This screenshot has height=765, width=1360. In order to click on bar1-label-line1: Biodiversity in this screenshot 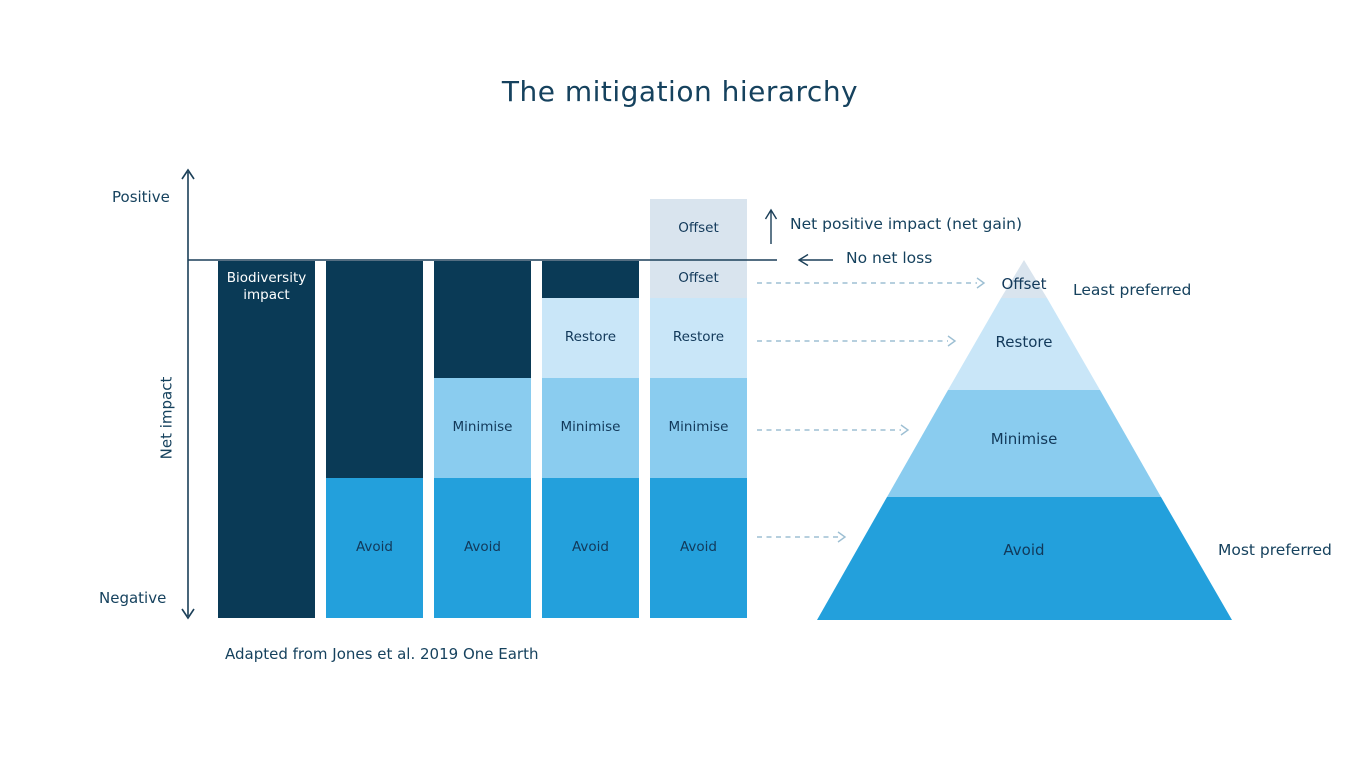, I will do `click(266, 278)`.